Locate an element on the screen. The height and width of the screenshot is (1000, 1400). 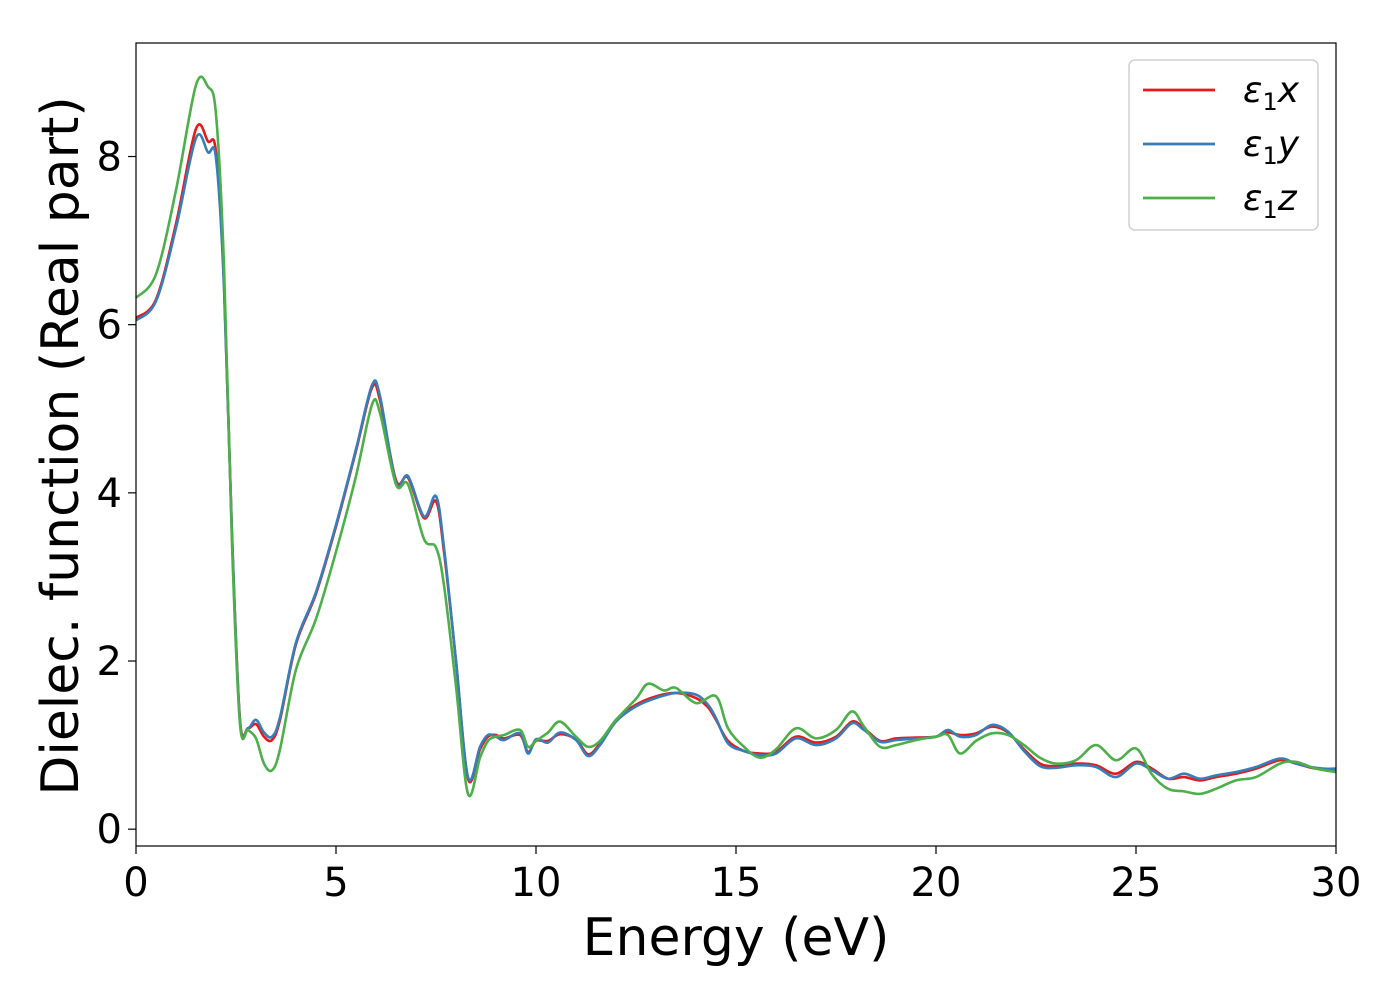
y-axis-ticks: 0 2 4 6 8 is located at coordinates (116, 494).